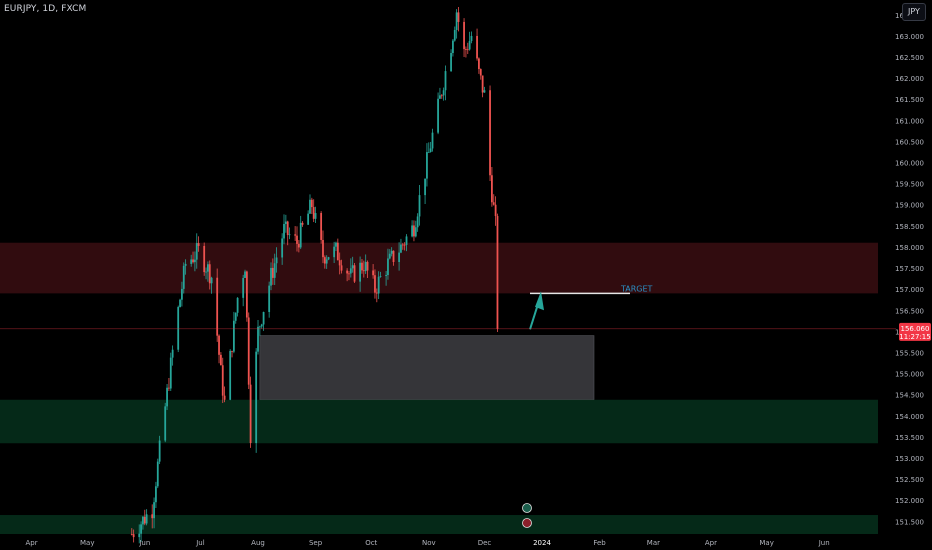 Image resolution: width=932 pixels, height=550 pixels. Describe the element at coordinates (599, 543) in the screenshot. I see `time-tick: Feb` at that location.